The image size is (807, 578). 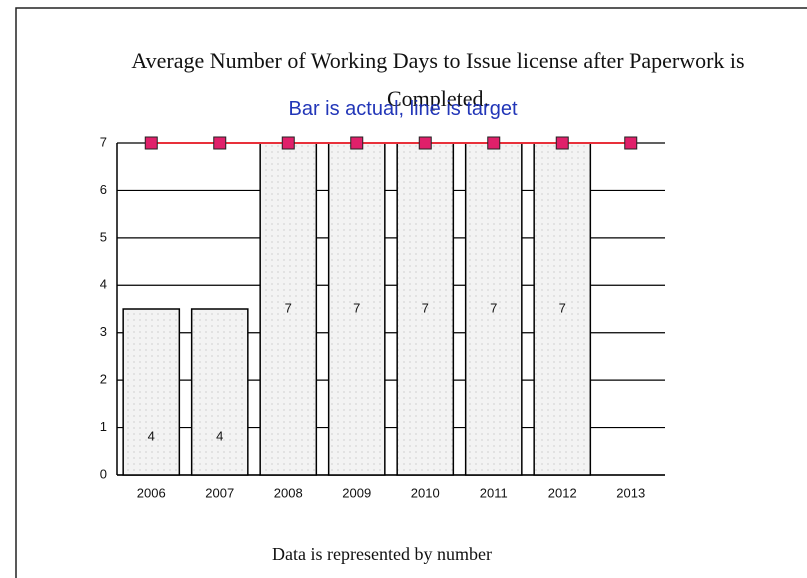 I want to click on y-tick-label: 3, so click(x=103, y=331).